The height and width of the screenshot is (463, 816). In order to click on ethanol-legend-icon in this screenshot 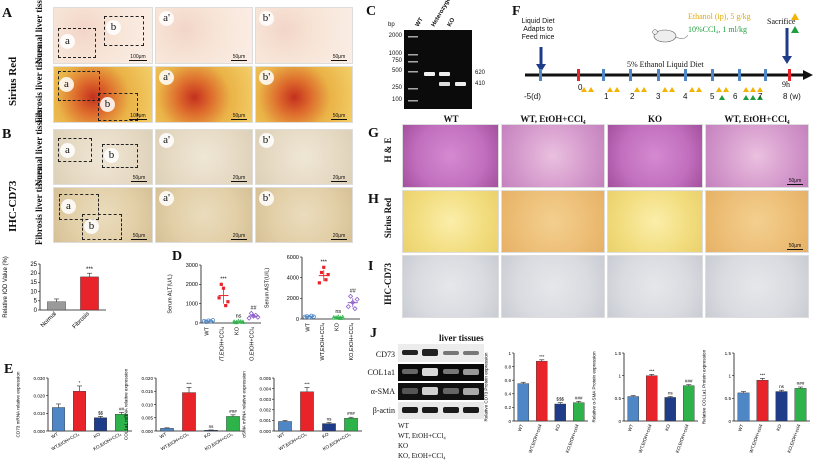, I will do `click(795, 16)`.